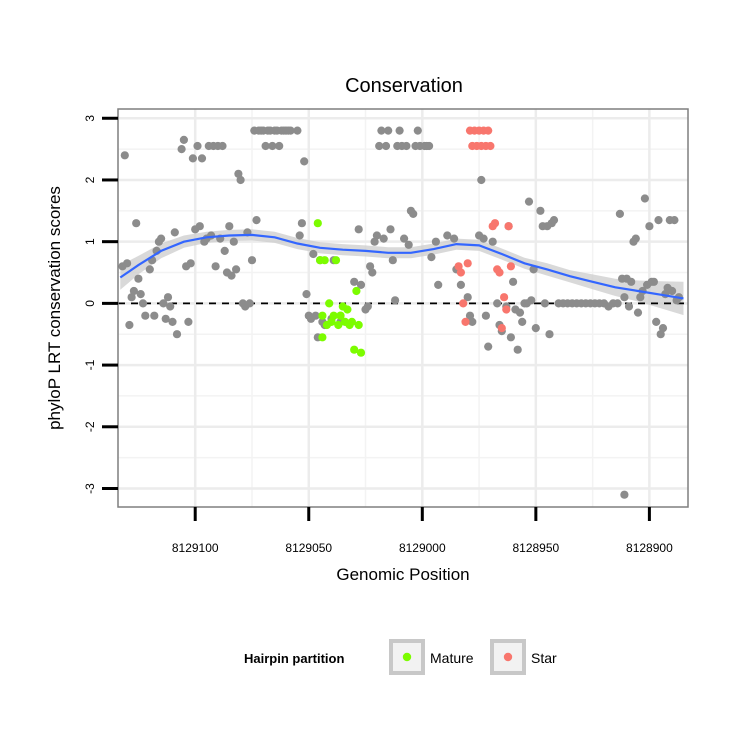 The height and width of the screenshot is (750, 750). I want to click on confidence-band-layer, so click(402, 272).